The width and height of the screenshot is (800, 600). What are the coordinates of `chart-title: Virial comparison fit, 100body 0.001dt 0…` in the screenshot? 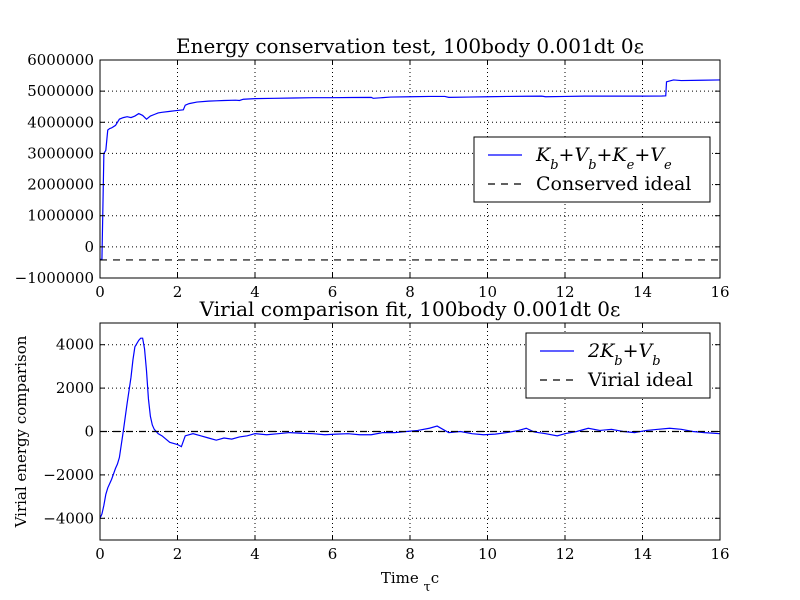 It's located at (410, 309).